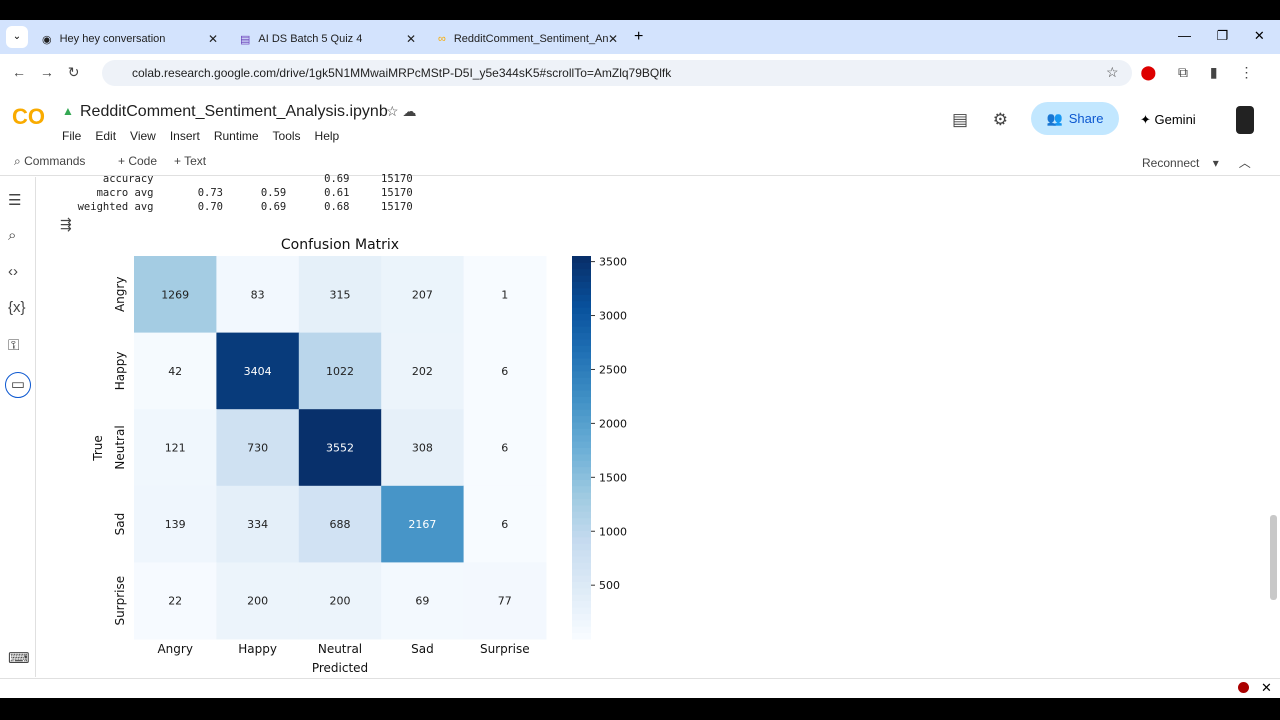  I want to click on find-icon: ⌕, so click(12, 235).